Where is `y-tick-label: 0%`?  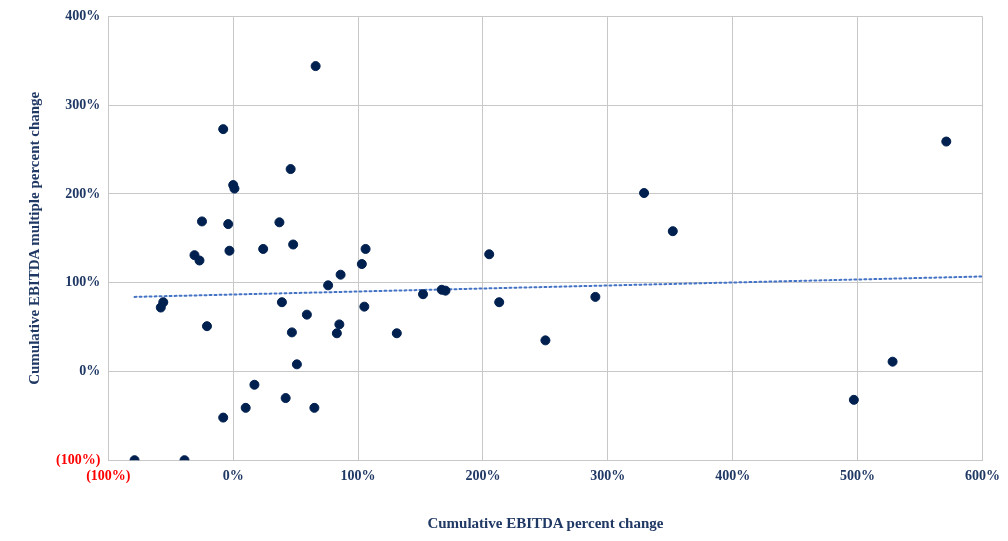
y-tick-label: 0% is located at coordinates (90, 371).